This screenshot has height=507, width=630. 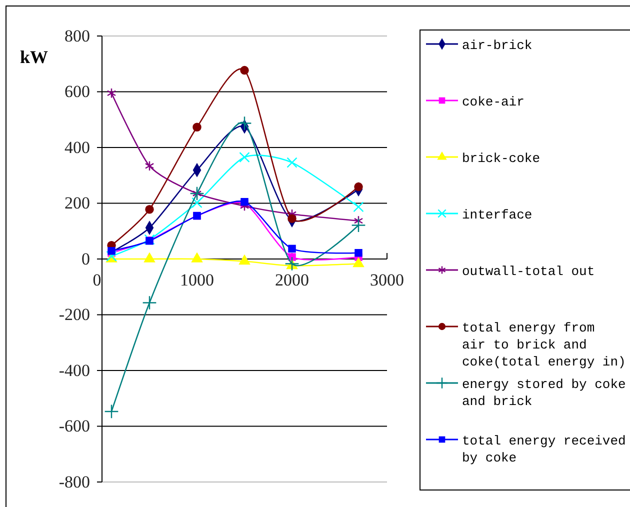 I want to click on legend-label: air-brick, so click(x=497, y=45).